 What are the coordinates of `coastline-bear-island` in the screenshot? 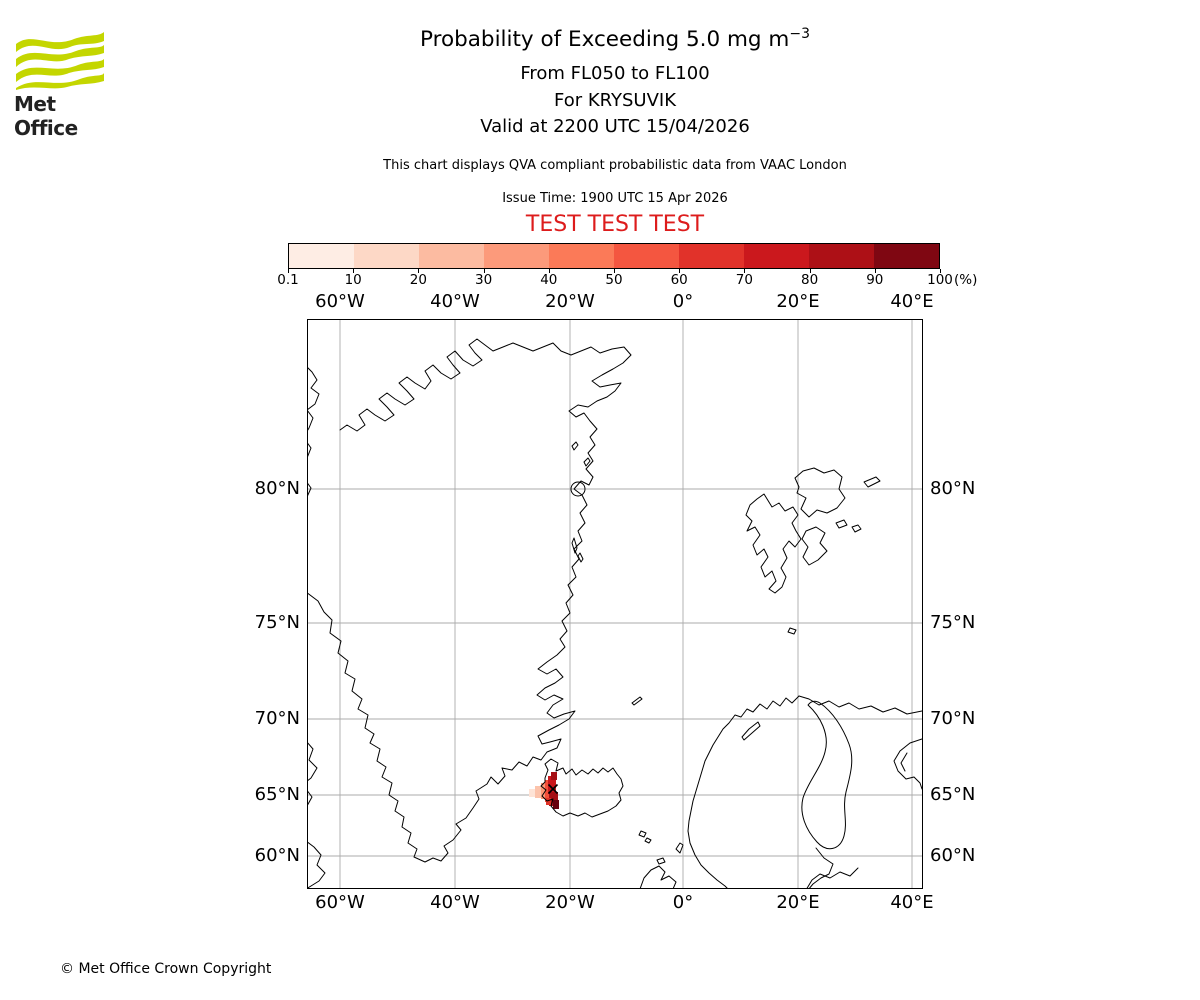 It's located at (791, 630).